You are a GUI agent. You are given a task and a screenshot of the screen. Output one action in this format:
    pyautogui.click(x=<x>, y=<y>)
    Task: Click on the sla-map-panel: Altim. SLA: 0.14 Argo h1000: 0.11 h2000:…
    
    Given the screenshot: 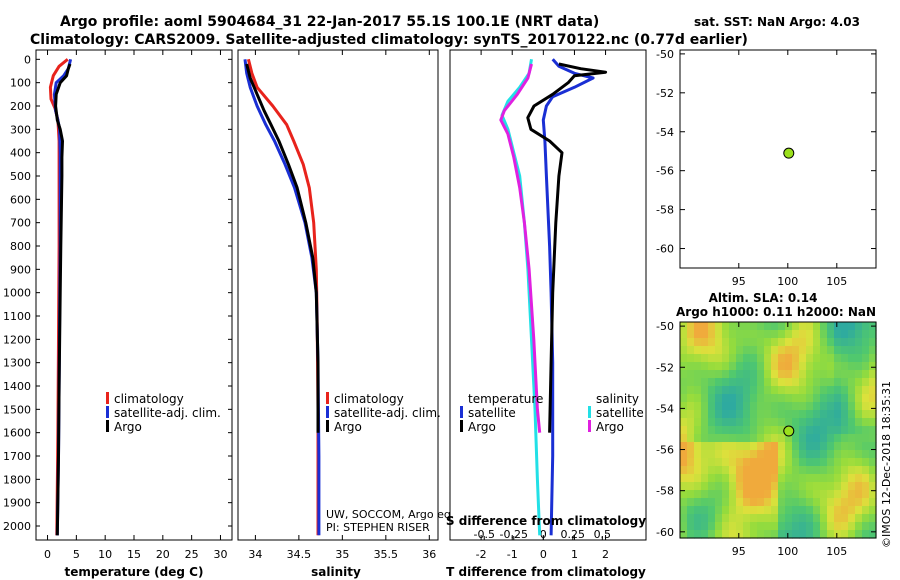 What is the action you would take?
    pyautogui.click(x=774, y=424)
    